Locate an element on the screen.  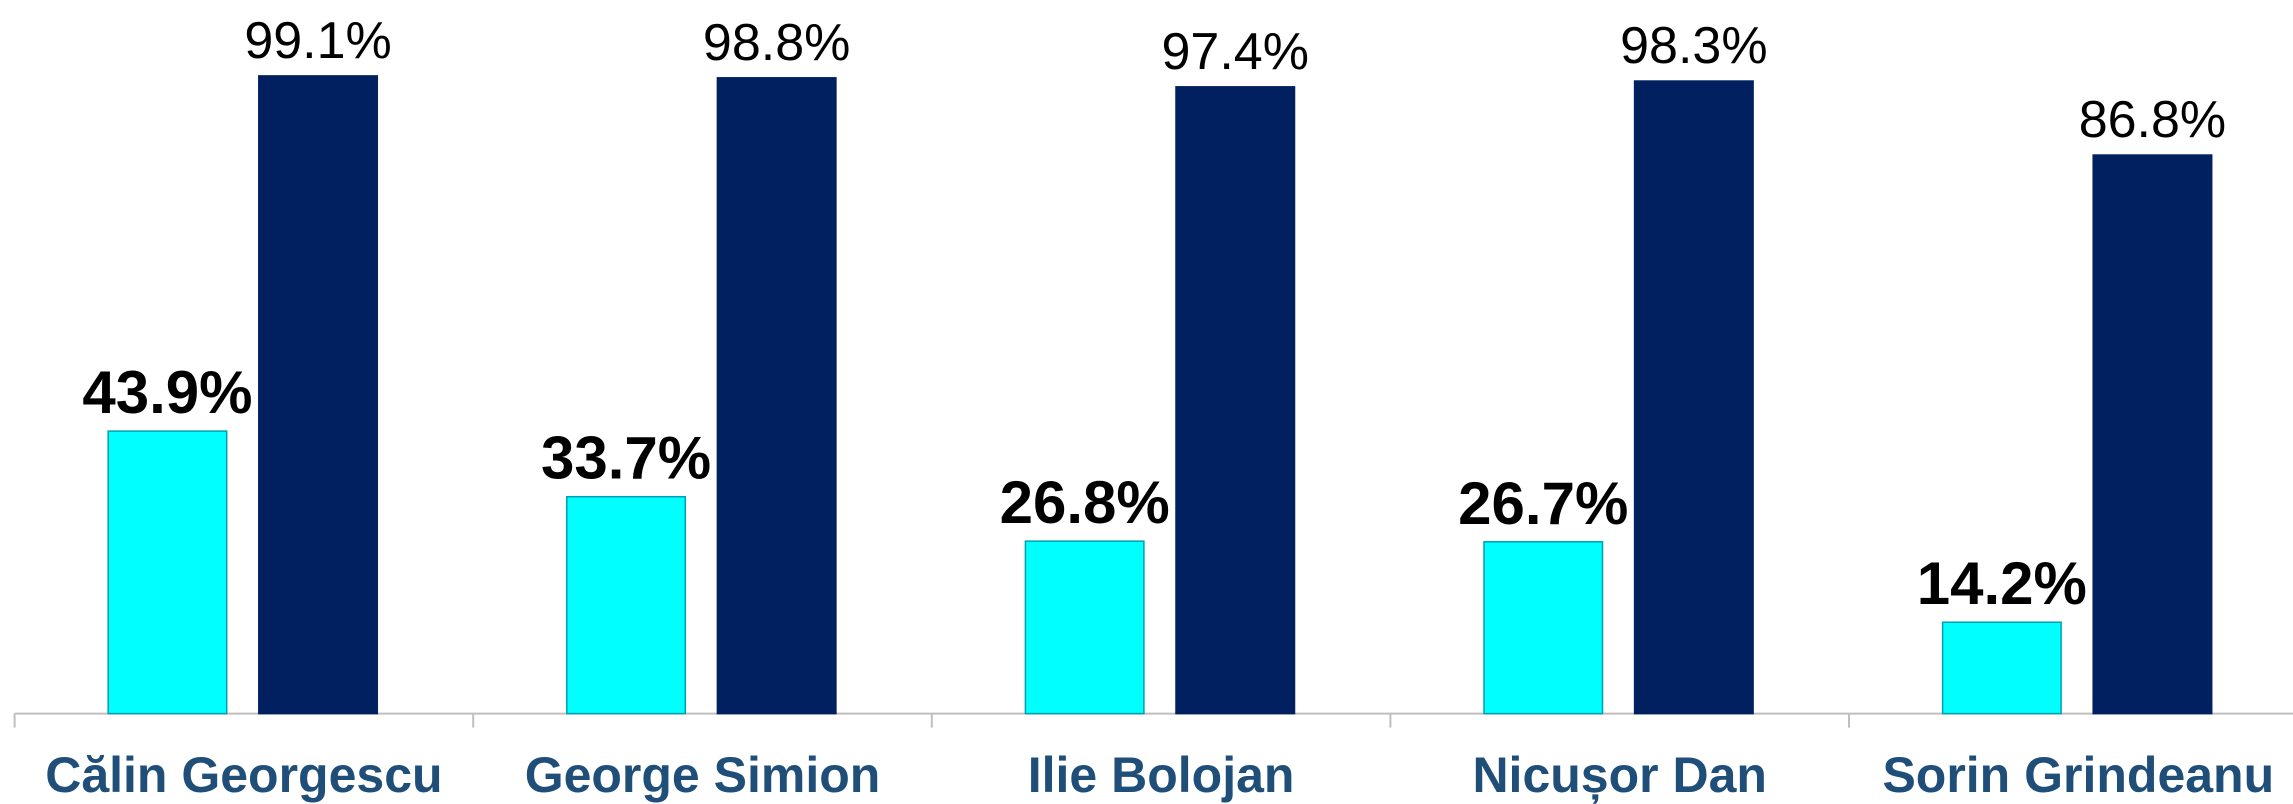
value-label: 99.1% is located at coordinates (317, 41).